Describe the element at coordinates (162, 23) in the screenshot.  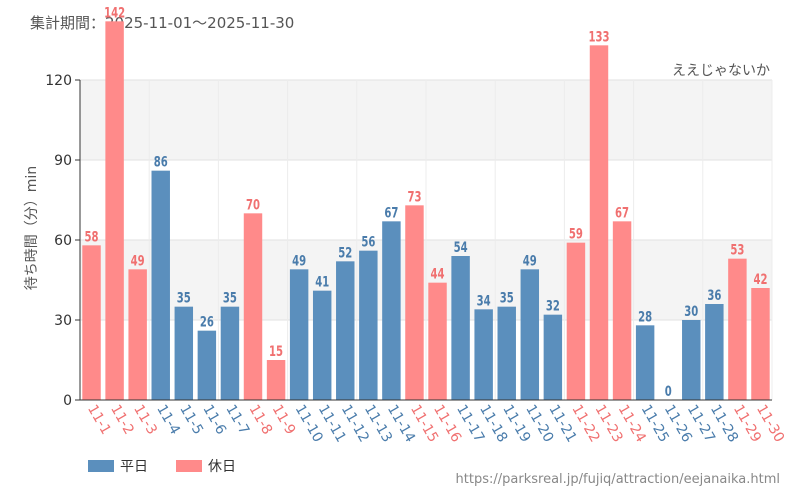
I see `period-label: 集計期間：2025-11-01～2025-11-30` at that location.